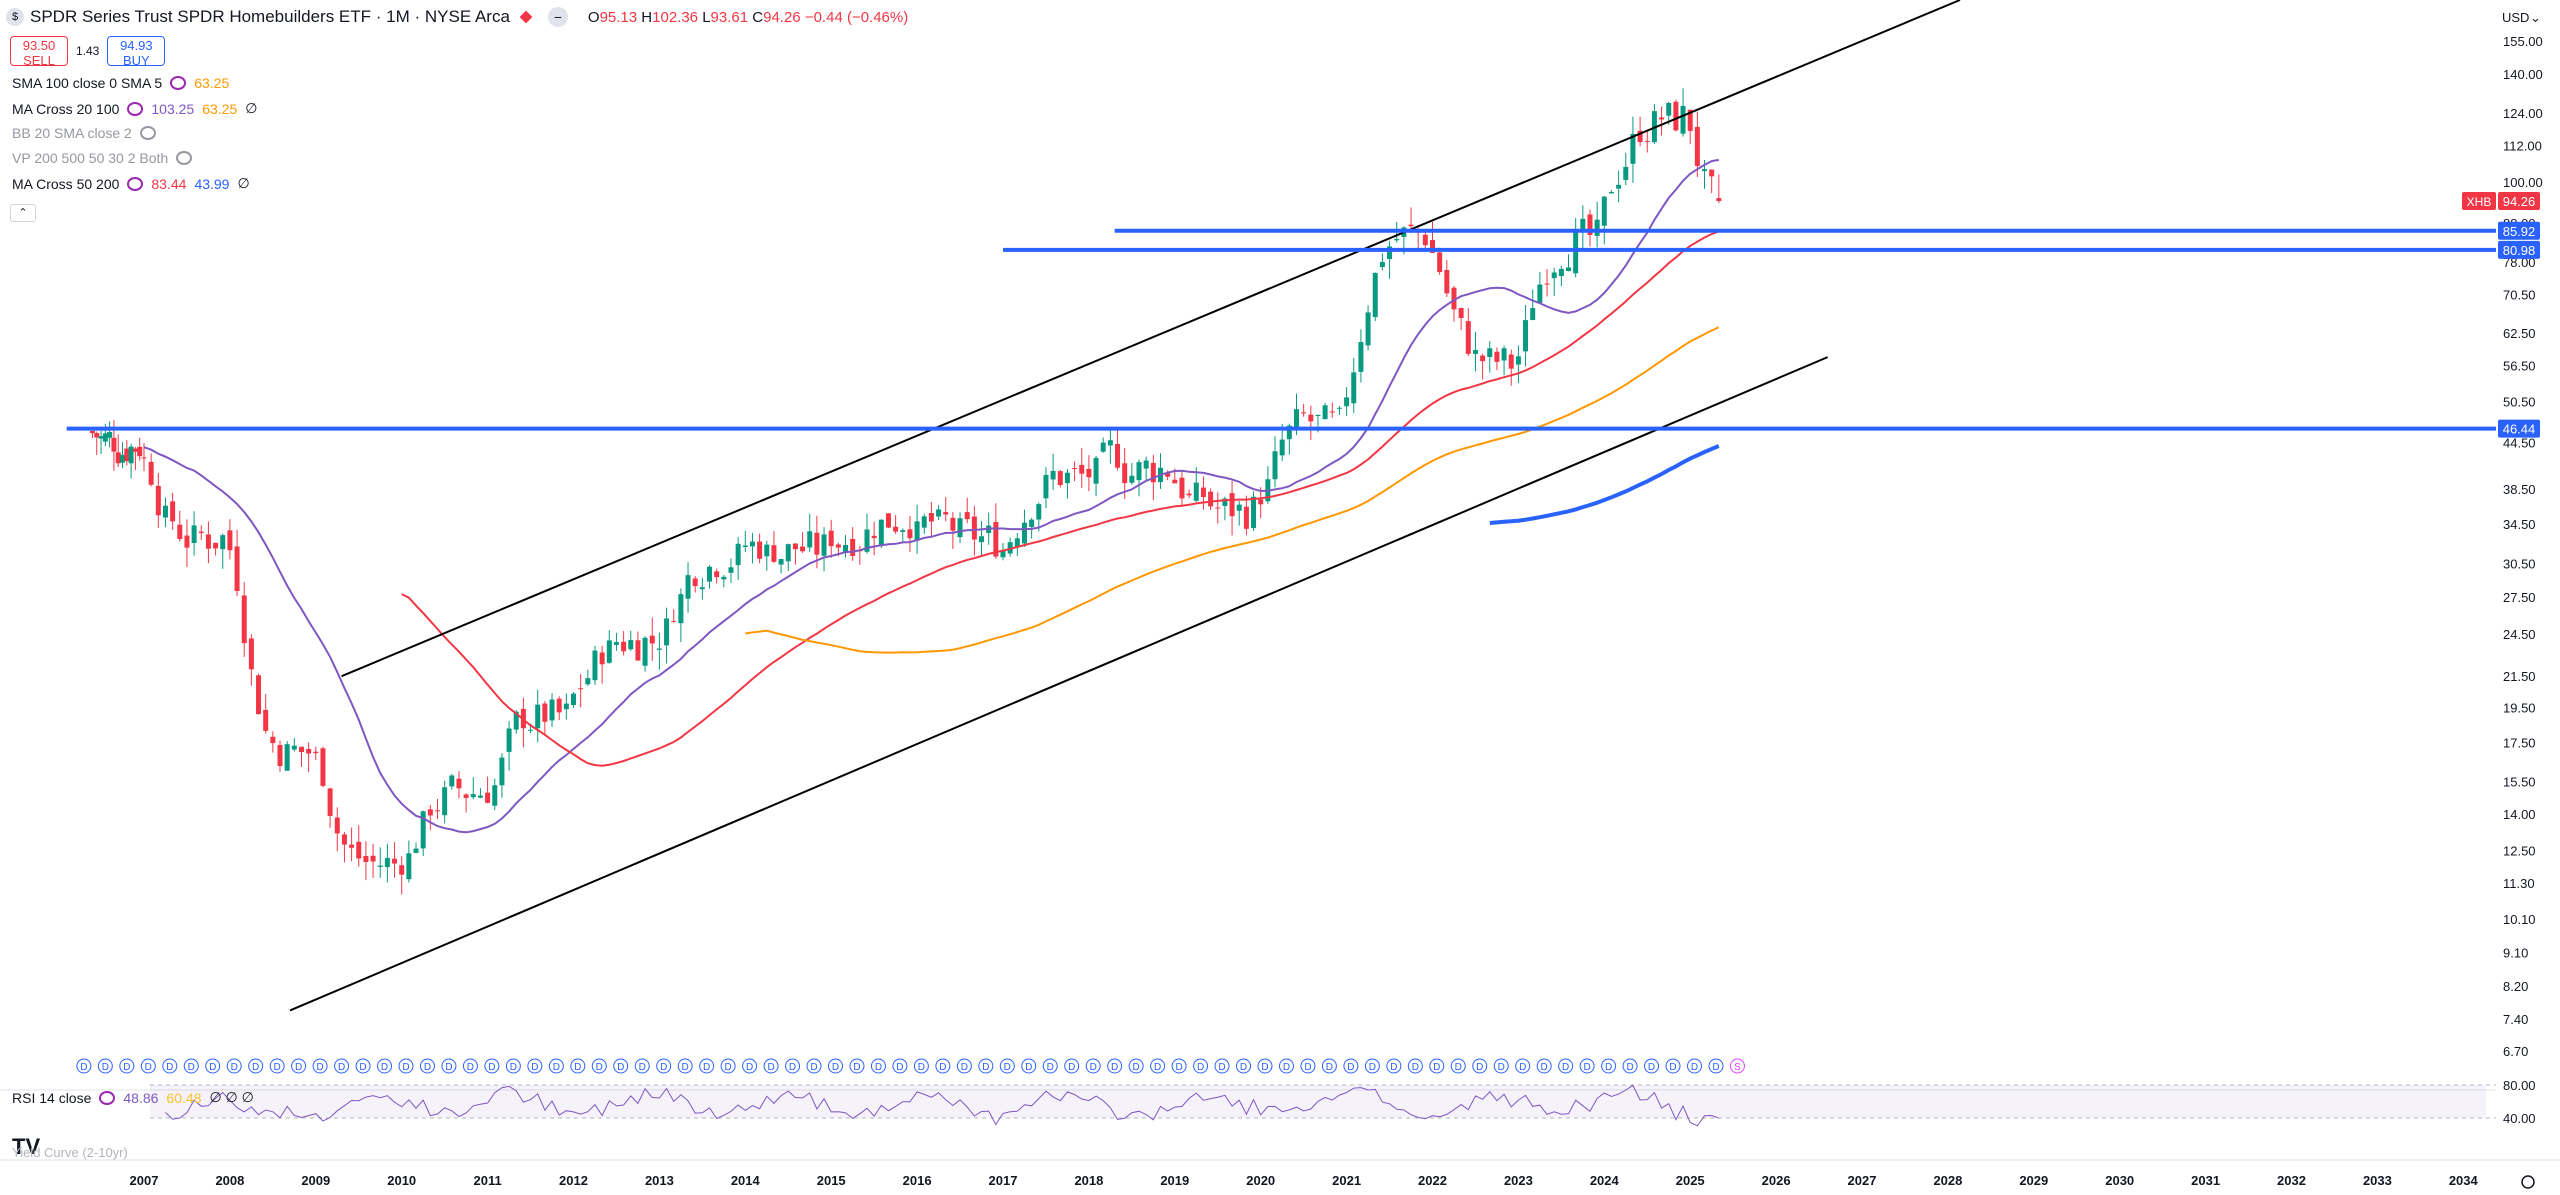 This screenshot has width=2560, height=1195. I want to click on indicator-legend-2: MA Cross 20 100 103.25 63.25 ∅, so click(134, 108).